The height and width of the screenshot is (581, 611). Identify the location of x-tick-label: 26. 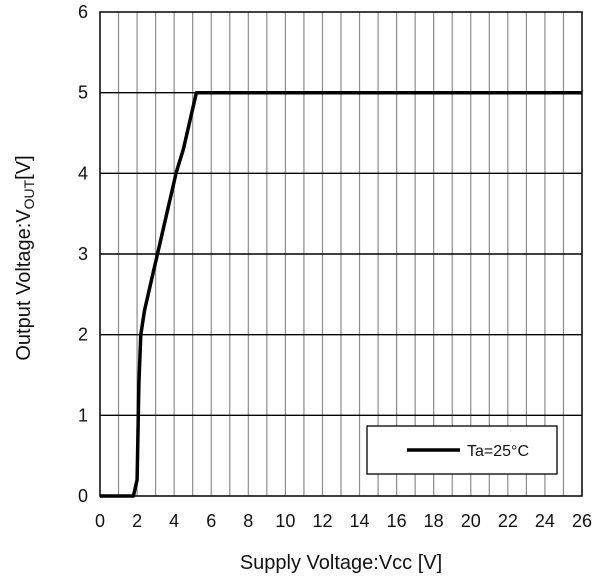
(582, 521).